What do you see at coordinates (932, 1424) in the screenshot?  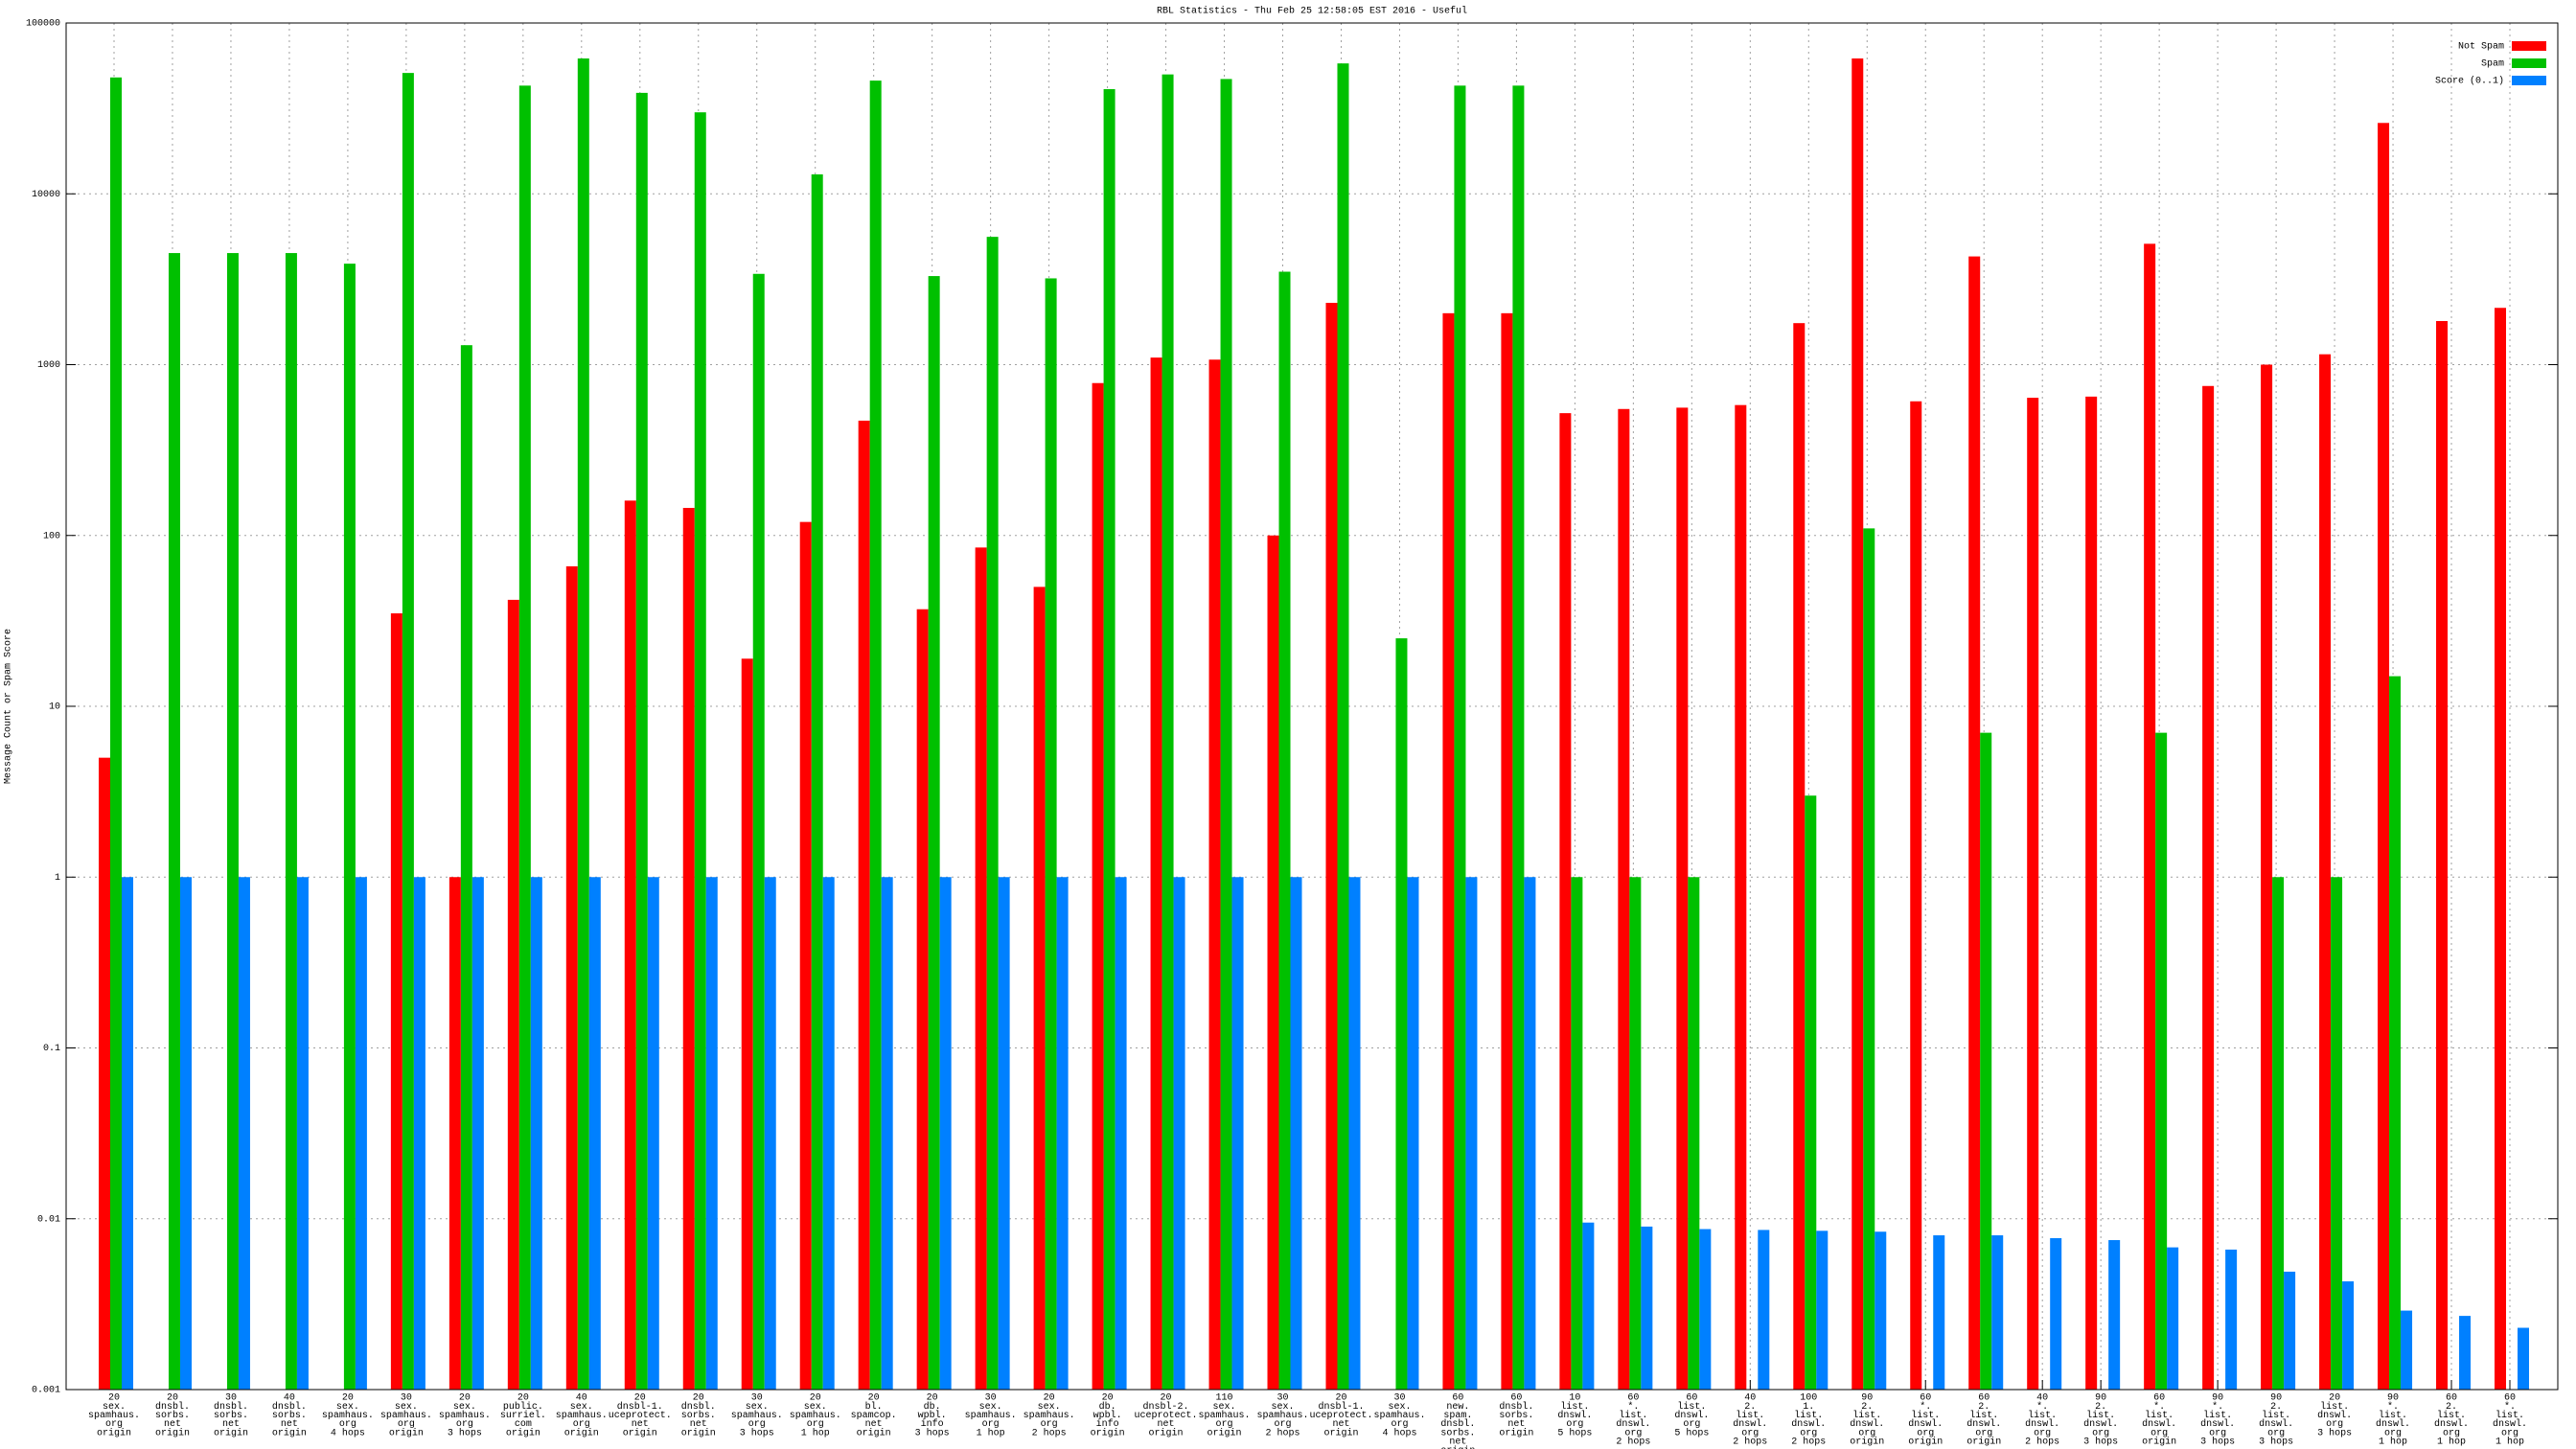 I see `x-tick-label: info` at bounding box center [932, 1424].